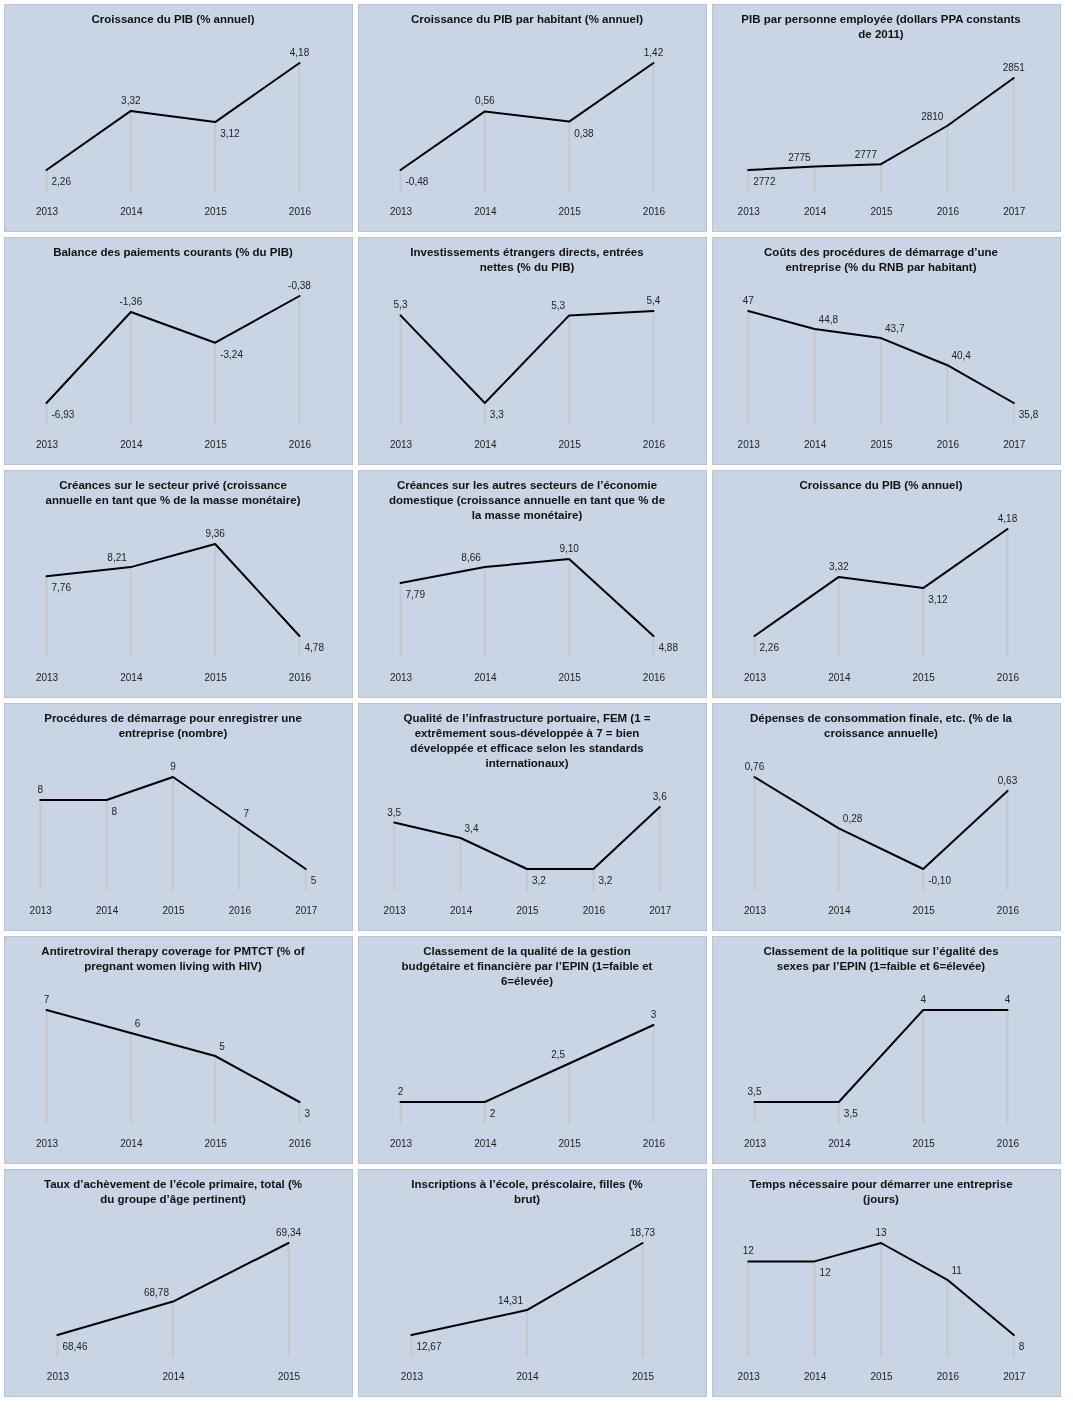 This screenshot has width=1073, height=1418. Describe the element at coordinates (748, 300) in the screenshot. I see `data-label: 47` at that location.